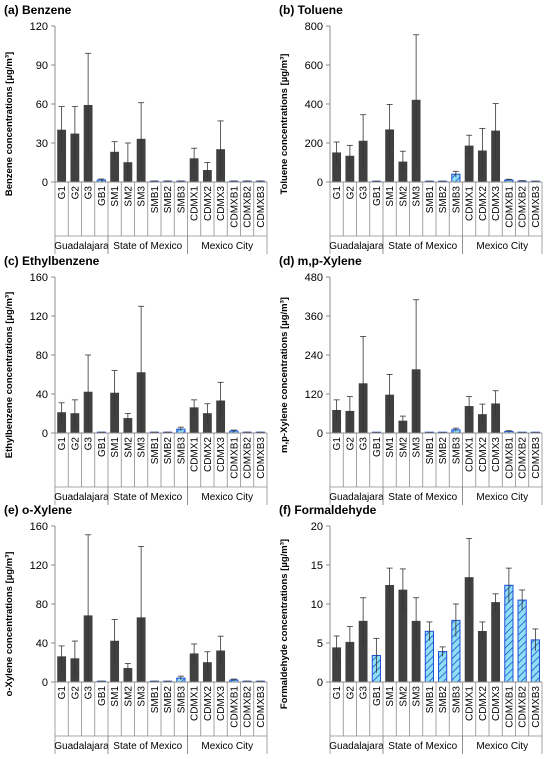  Describe the element at coordinates (38, 10) in the screenshot. I see `chart-title: (a) Benzene` at that location.